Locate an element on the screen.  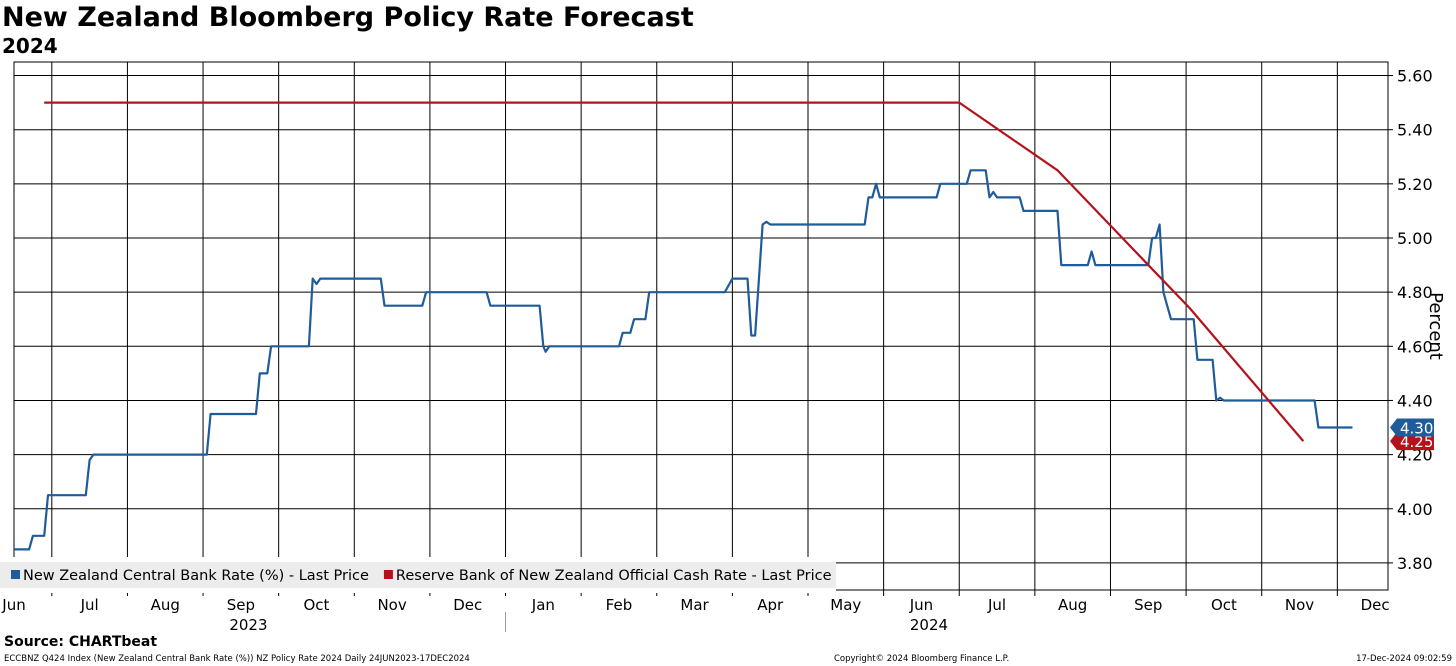
legend-background is located at coordinates (418, 575).